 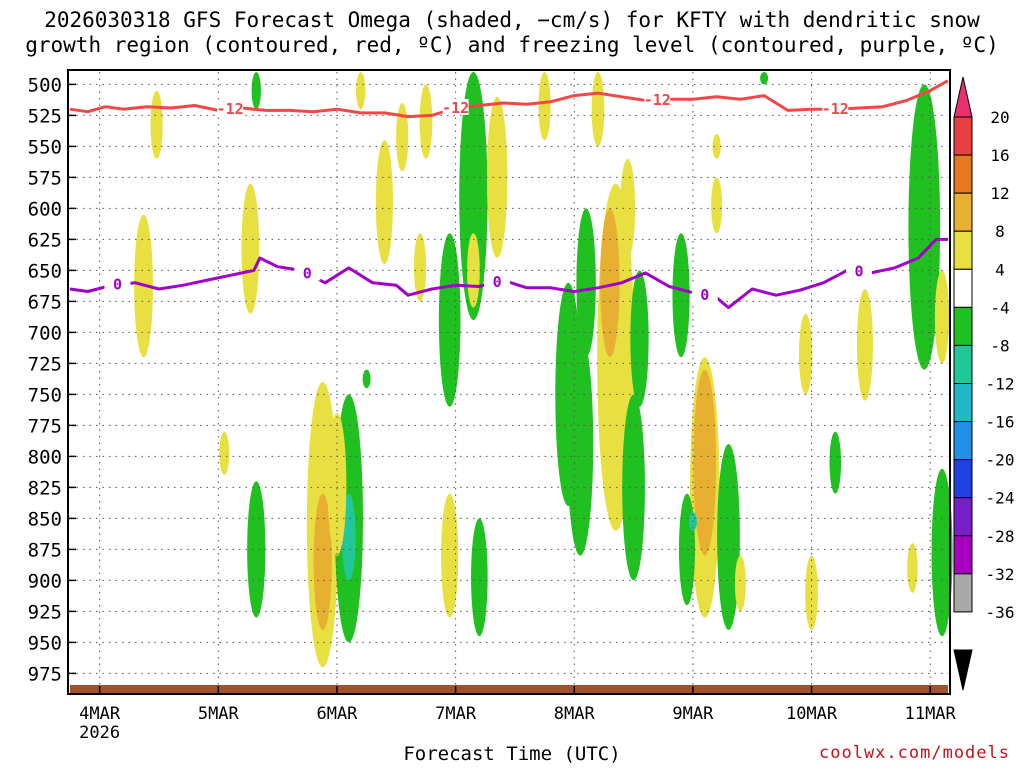 I want to click on y-tick-label-525: 525, so click(x=45, y=116).